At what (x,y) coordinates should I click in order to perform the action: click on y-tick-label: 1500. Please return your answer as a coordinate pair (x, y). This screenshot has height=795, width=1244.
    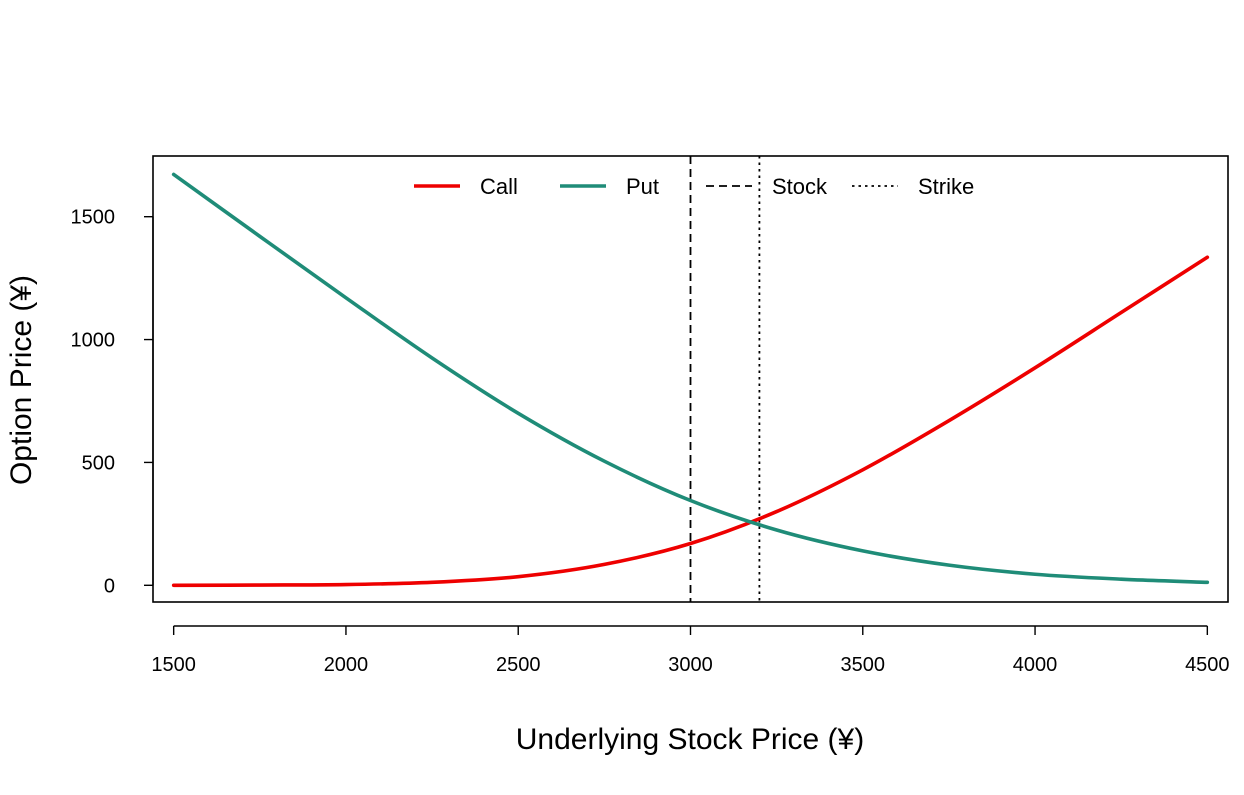
    Looking at the image, I should click on (93, 218).